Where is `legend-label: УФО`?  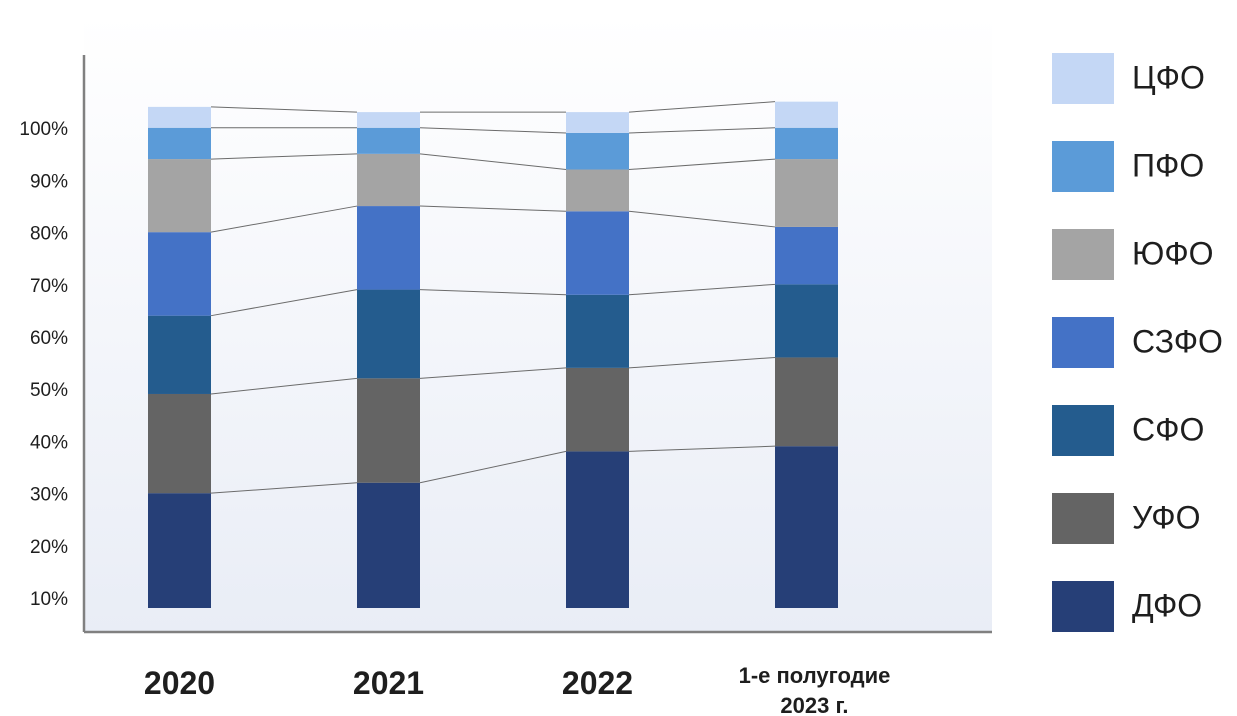 legend-label: УФО is located at coordinates (1166, 517).